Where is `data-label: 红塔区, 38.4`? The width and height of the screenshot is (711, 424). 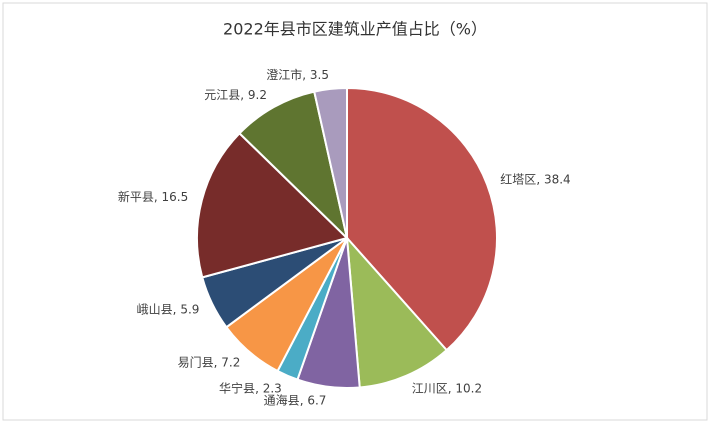 data-label: 红塔区, 38.4 is located at coordinates (535, 178).